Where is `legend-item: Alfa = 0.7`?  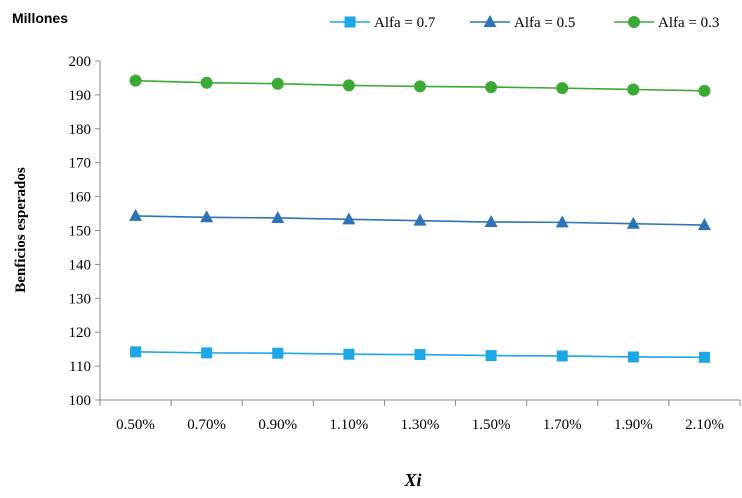 legend-item: Alfa = 0.7 is located at coordinates (383, 23).